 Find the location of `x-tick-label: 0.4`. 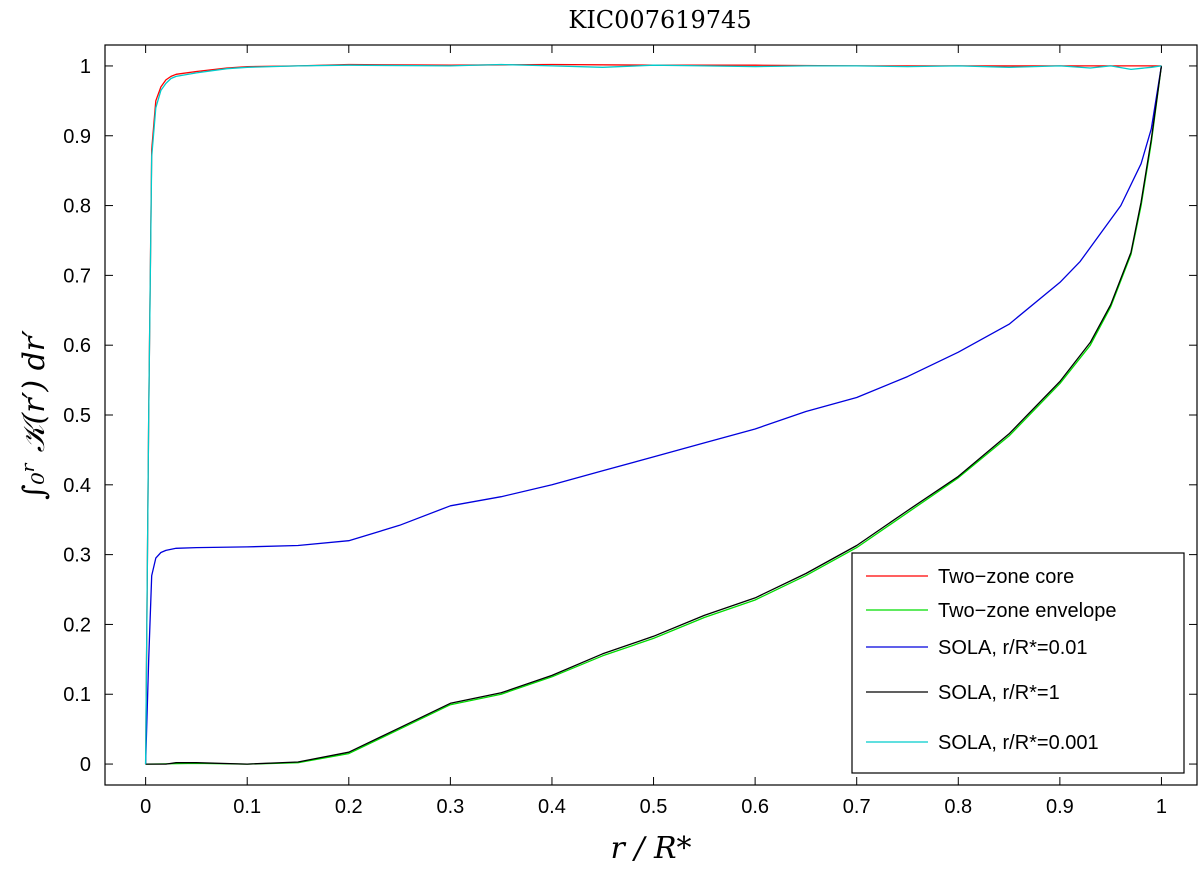

x-tick-label: 0.4 is located at coordinates (552, 807).